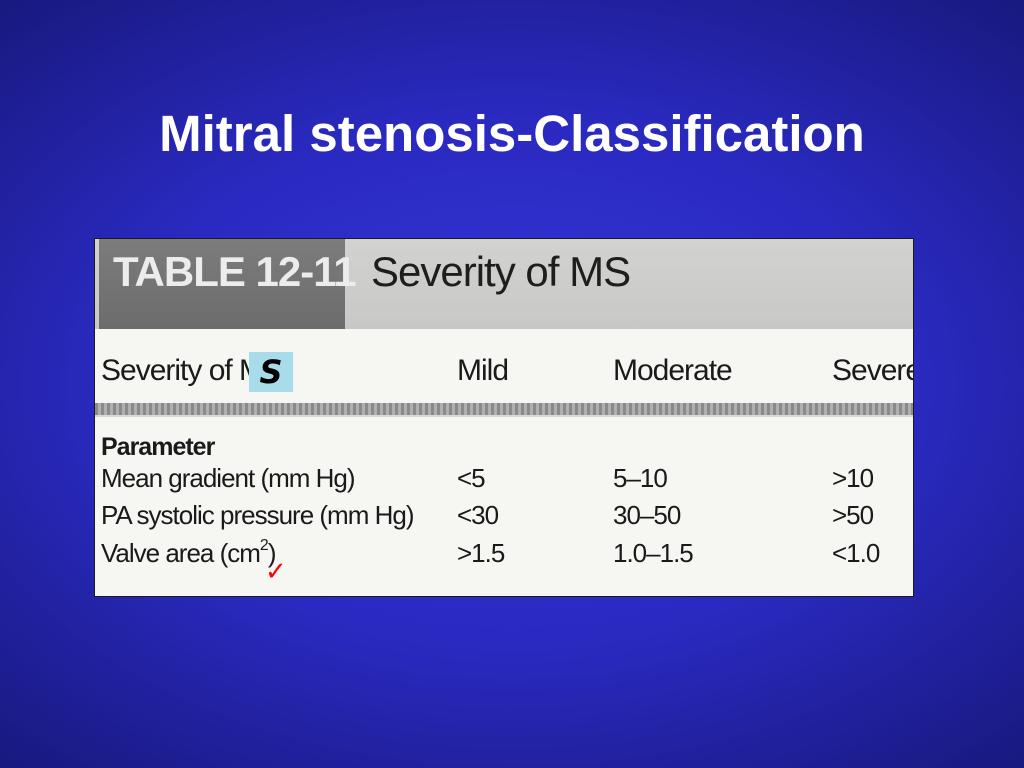  What do you see at coordinates (512, 133) in the screenshot?
I see `slide-title: Mitral stenosis-Classification` at bounding box center [512, 133].